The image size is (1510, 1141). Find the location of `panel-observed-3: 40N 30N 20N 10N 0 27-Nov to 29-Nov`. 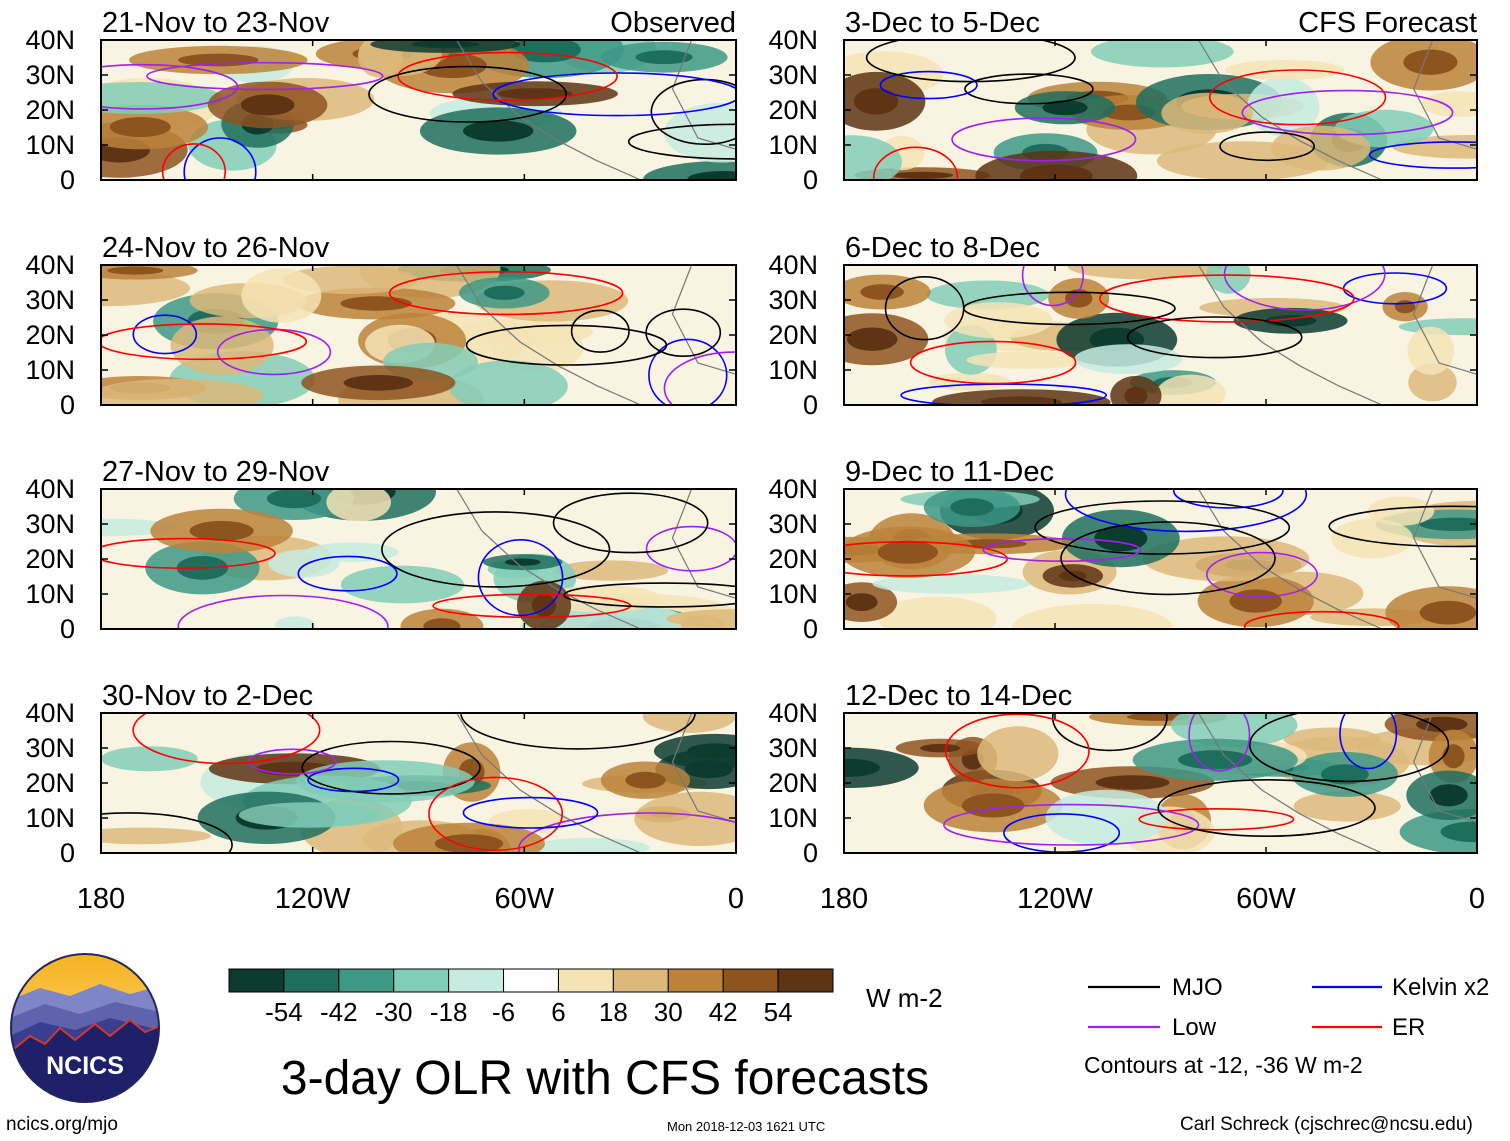

panel-observed-3: 40N 30N 20N 10N 0 27-Nov to 29-Nov is located at coordinates (381, 550).